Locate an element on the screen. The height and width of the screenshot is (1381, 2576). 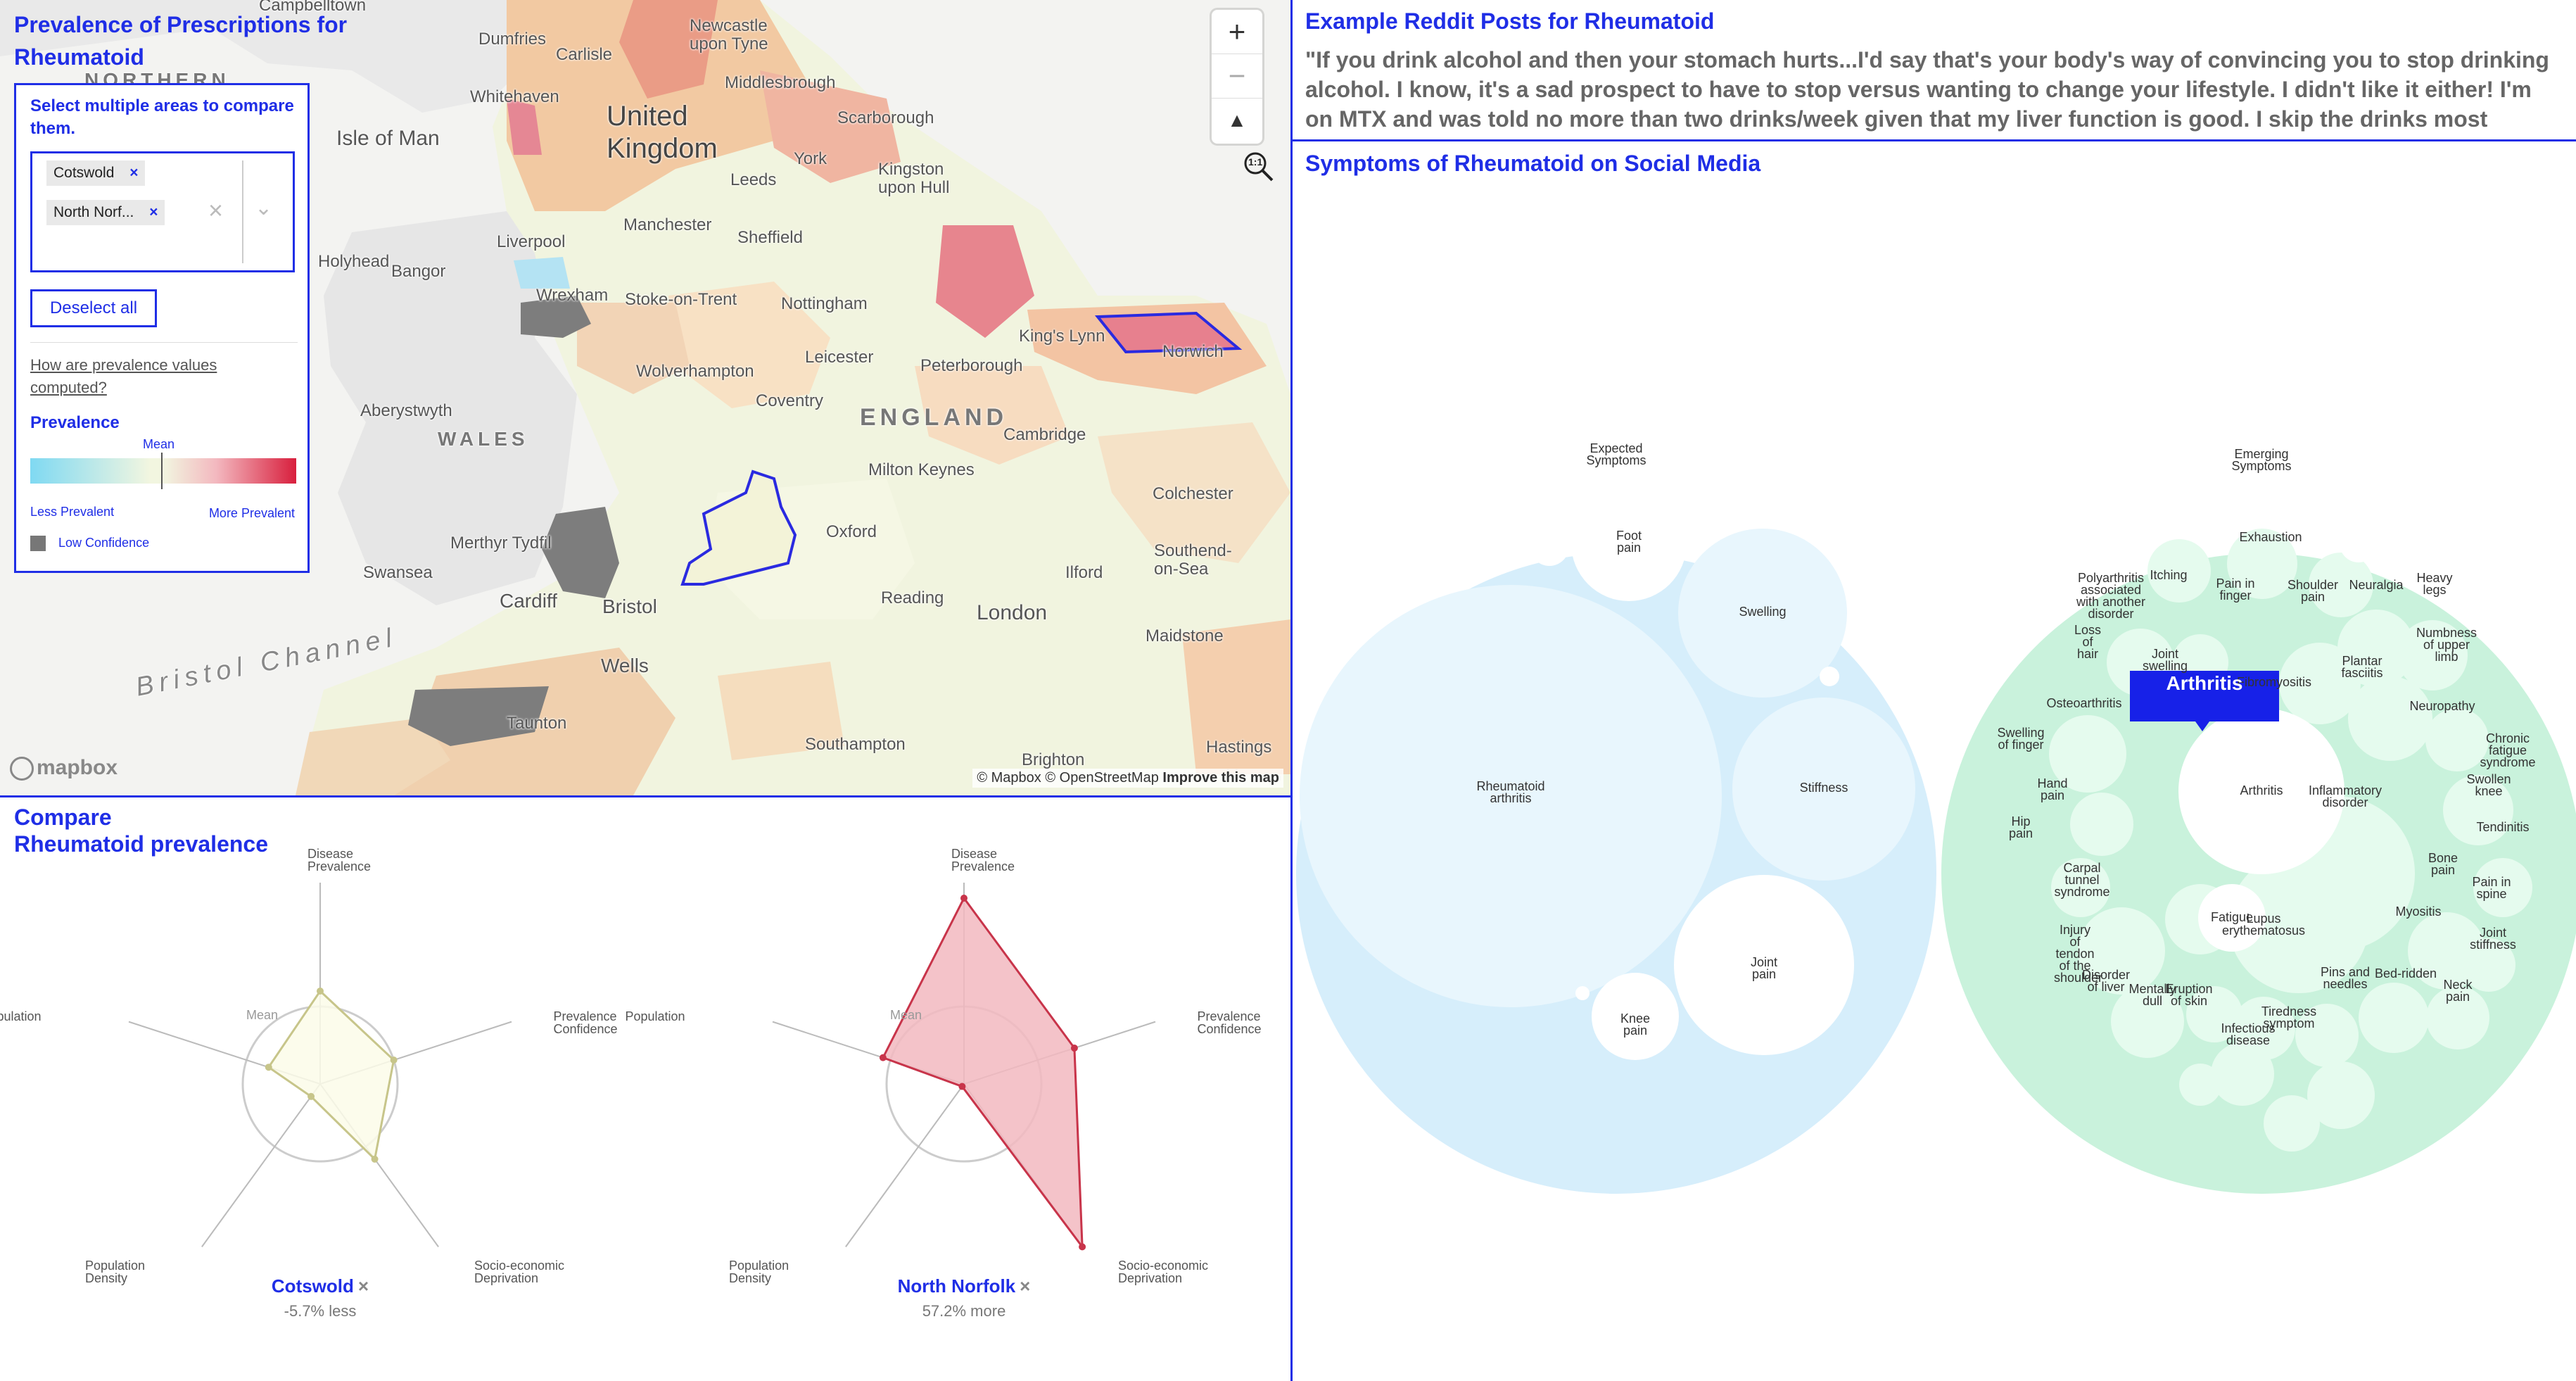
zoom-fit-icon: 1:1 is located at coordinates (1259, 167).